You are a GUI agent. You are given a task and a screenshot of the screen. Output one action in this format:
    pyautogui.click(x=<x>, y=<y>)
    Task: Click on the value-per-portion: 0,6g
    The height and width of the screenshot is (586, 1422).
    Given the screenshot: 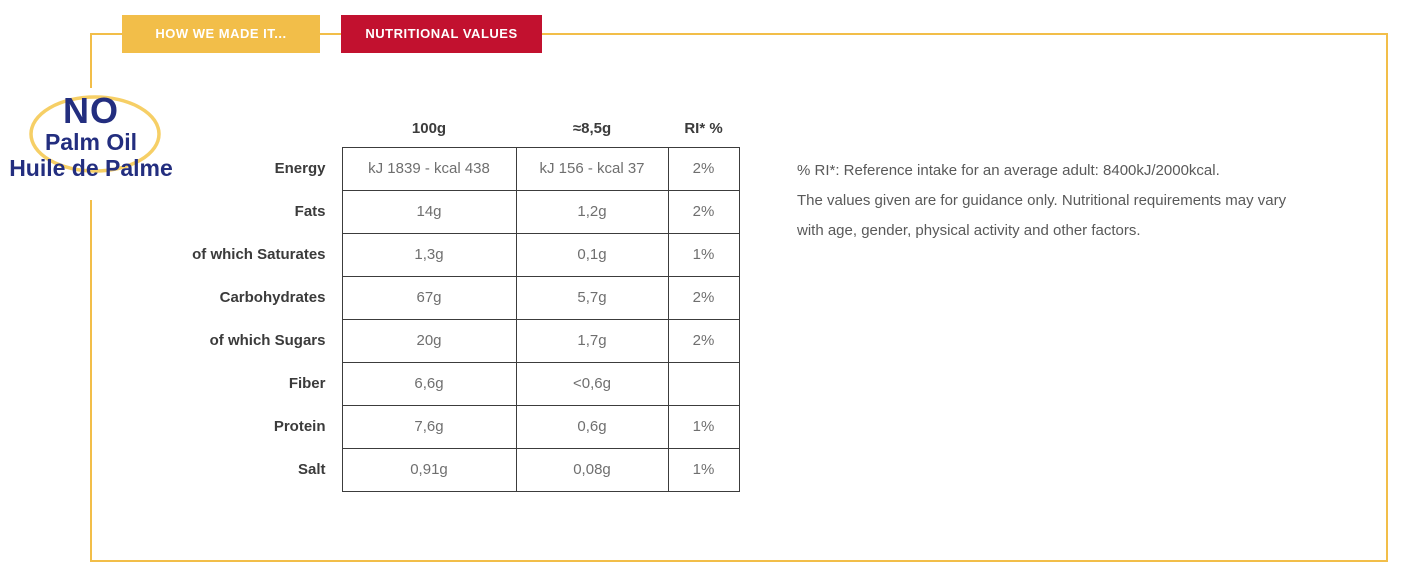 What is the action you would take?
    pyautogui.click(x=592, y=426)
    